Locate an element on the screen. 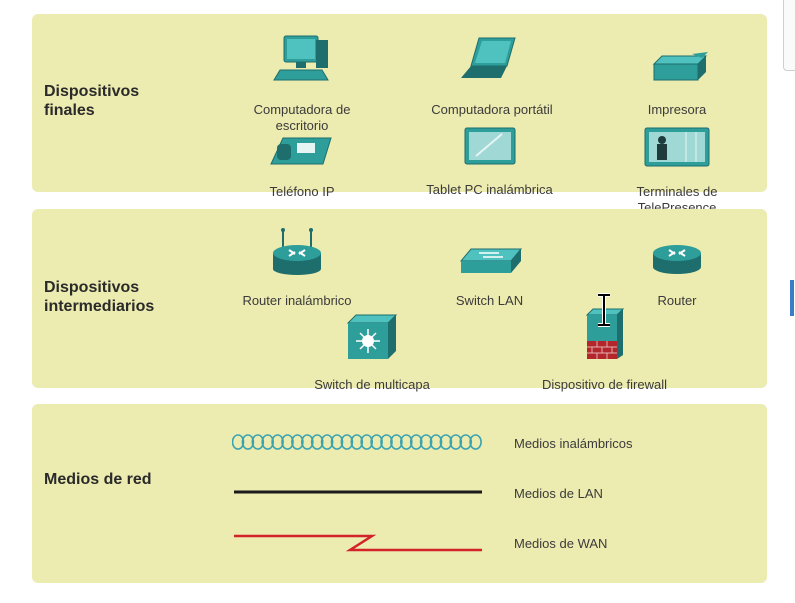 This screenshot has height=603, width=795. wan-media-icon is located at coordinates (358, 543).